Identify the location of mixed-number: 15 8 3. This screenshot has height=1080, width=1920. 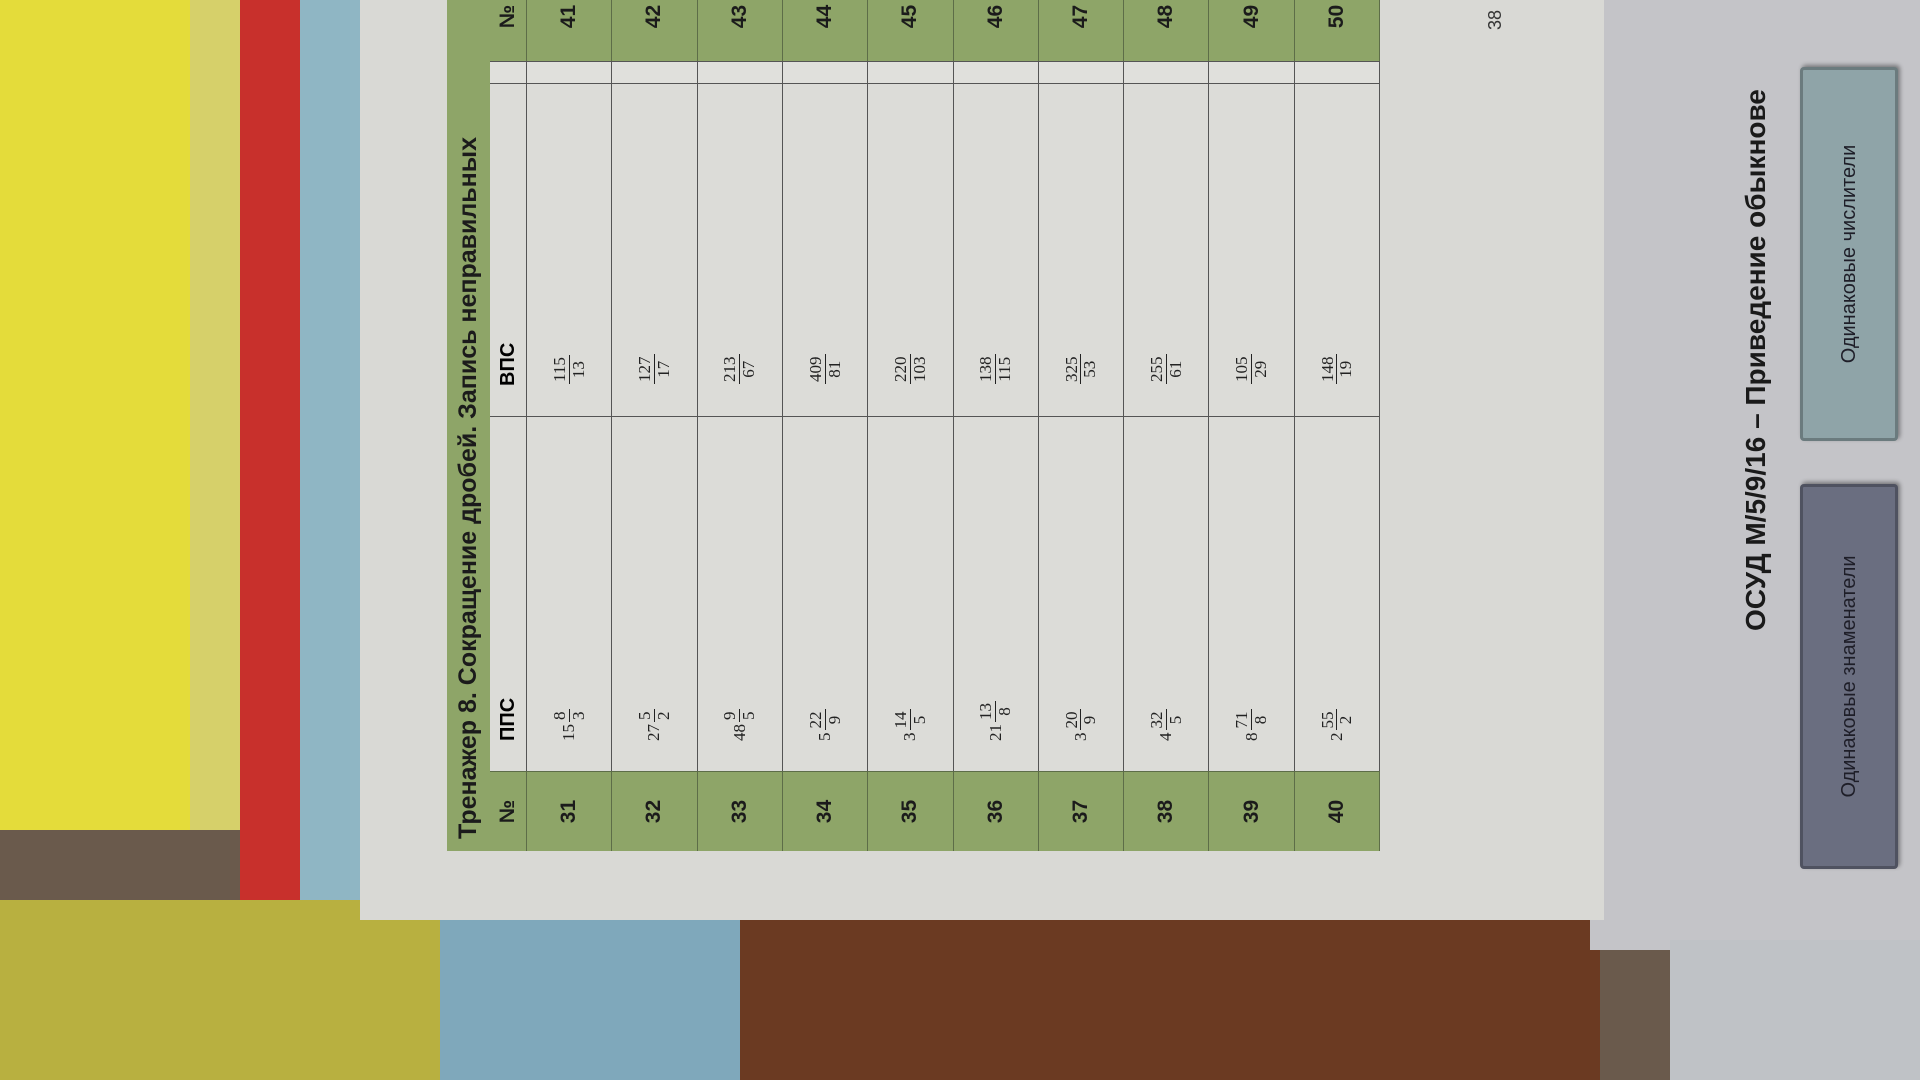
(570, 593).